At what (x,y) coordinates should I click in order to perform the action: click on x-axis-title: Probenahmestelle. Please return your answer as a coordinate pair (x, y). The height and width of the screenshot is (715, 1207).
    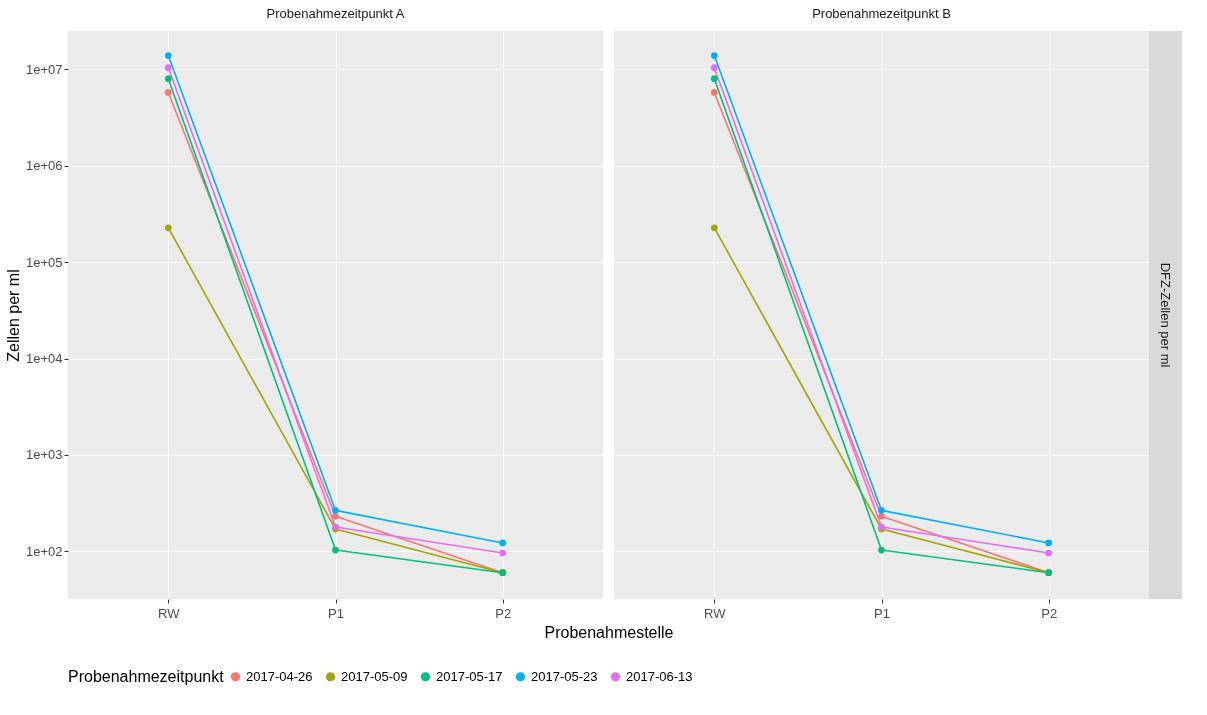
    Looking at the image, I should click on (609, 632).